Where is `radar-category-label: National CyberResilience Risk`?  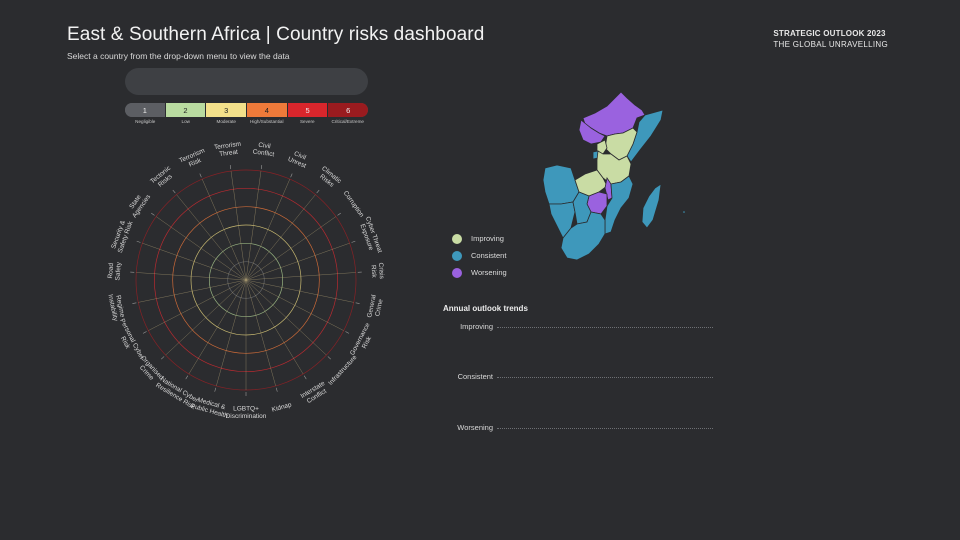 radar-category-label: National CyberResilience Risk is located at coordinates (177, 393).